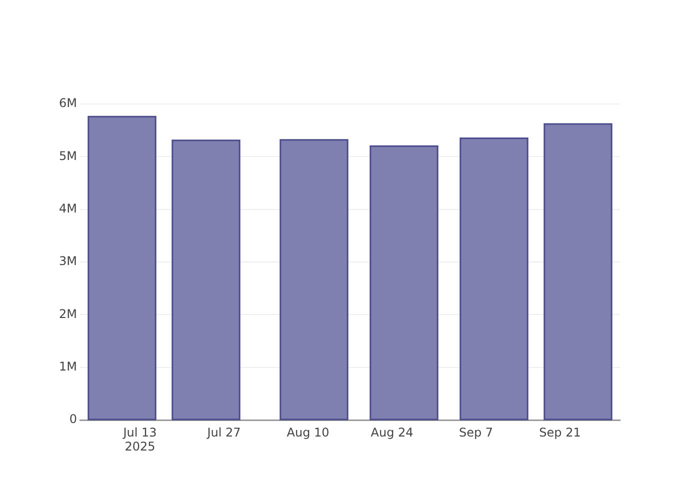  What do you see at coordinates (308, 432) in the screenshot?
I see `x-tick-label: Aug 10` at bounding box center [308, 432].